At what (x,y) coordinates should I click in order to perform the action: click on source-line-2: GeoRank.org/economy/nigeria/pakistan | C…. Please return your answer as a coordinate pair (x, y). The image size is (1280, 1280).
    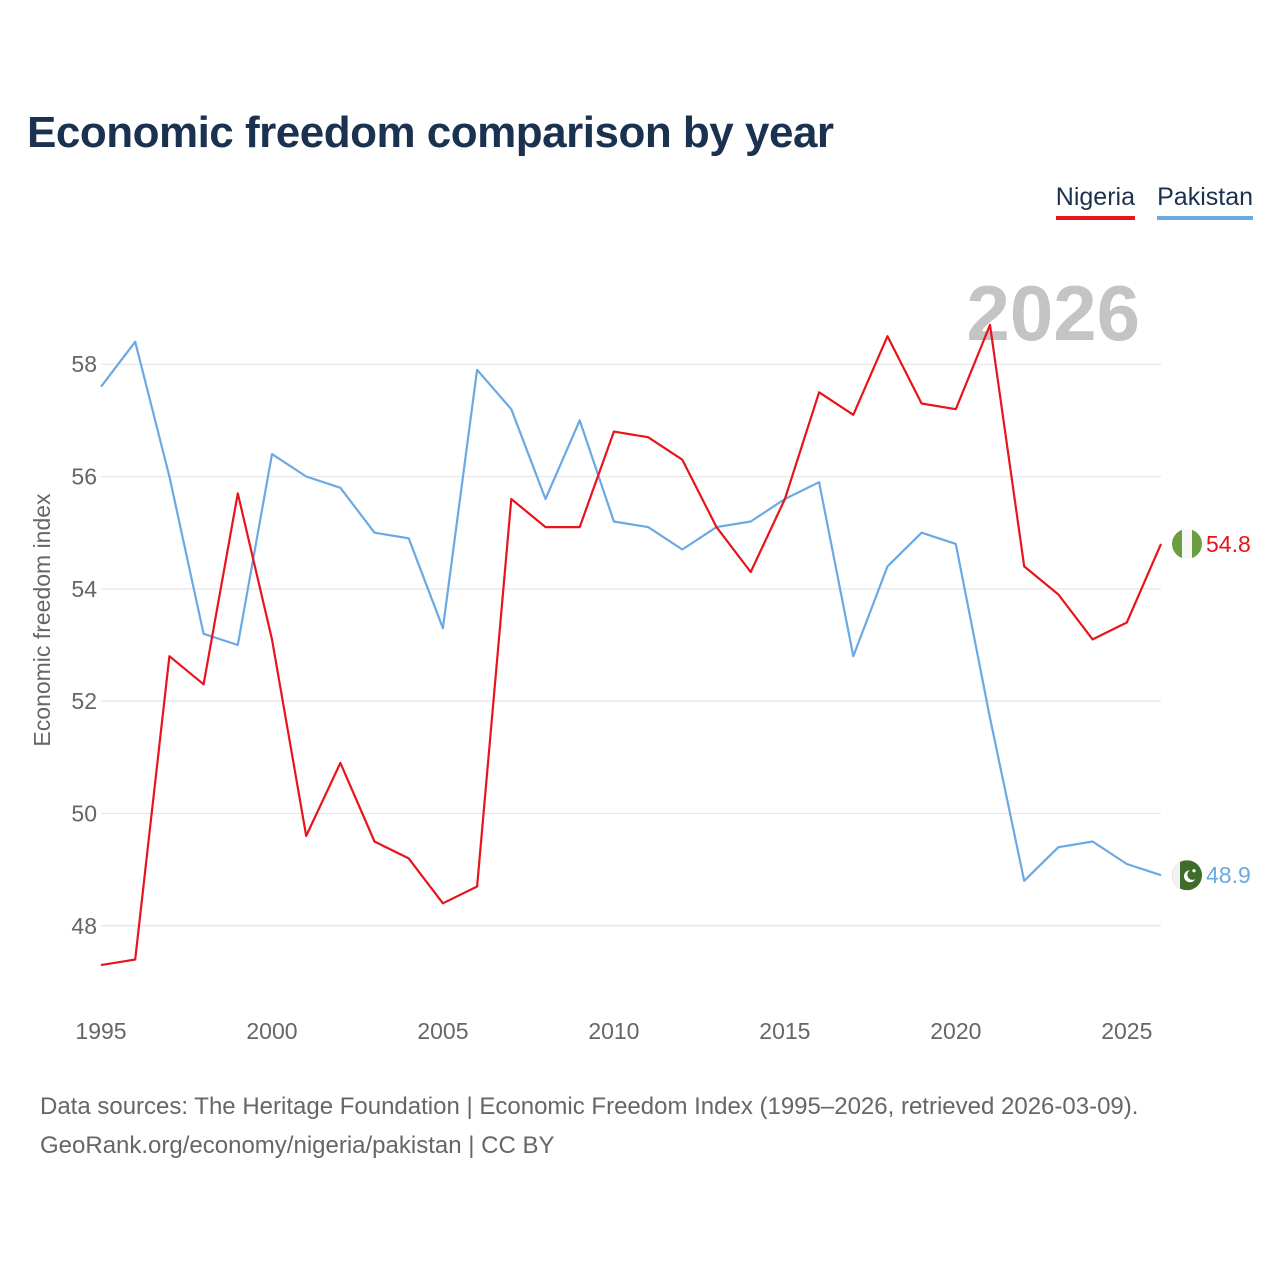
    Looking at the image, I should click on (297, 1145).